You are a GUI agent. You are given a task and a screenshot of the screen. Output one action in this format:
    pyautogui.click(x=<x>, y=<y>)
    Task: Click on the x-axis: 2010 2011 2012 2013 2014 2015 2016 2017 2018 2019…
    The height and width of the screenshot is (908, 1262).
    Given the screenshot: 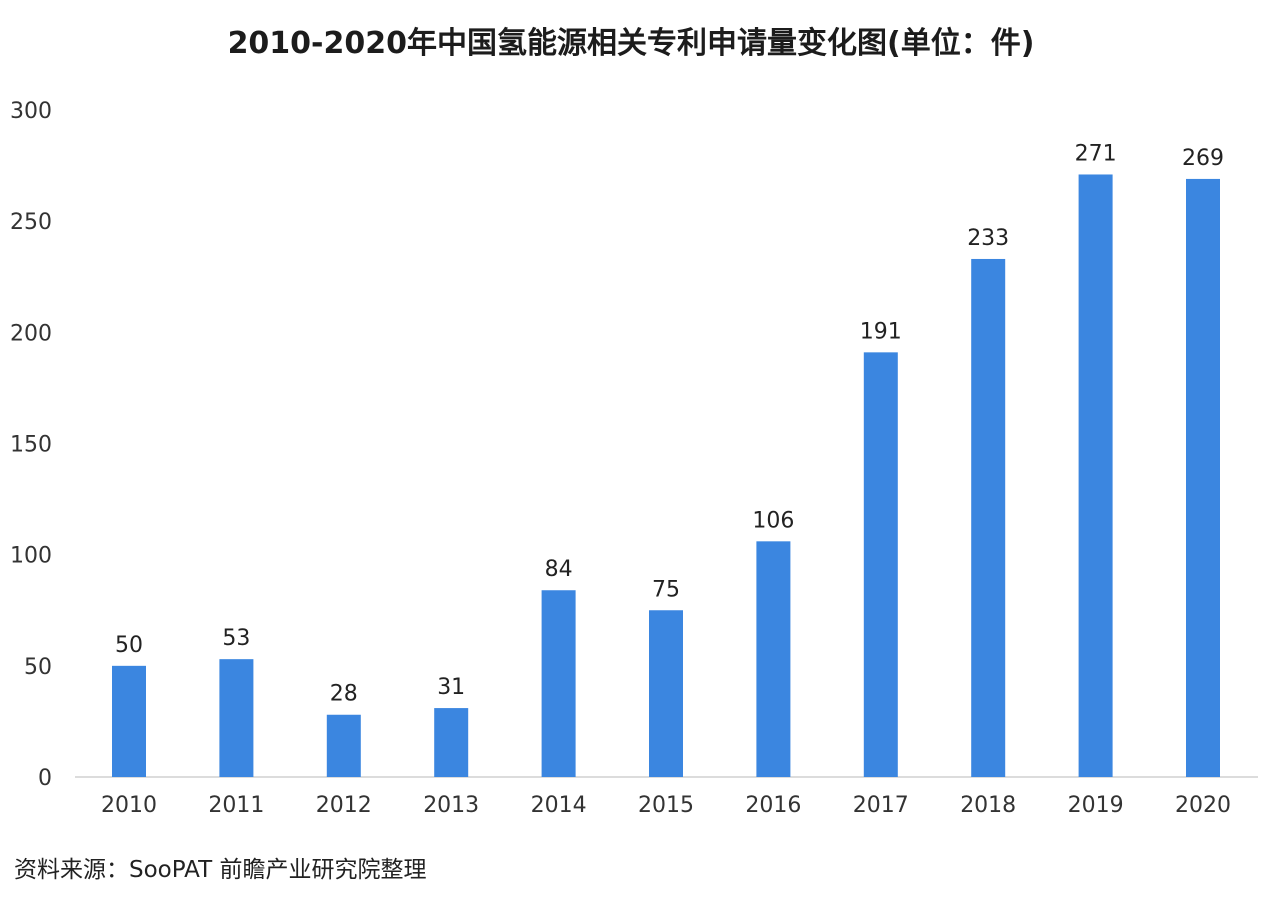 What is the action you would take?
    pyautogui.click(x=666, y=805)
    